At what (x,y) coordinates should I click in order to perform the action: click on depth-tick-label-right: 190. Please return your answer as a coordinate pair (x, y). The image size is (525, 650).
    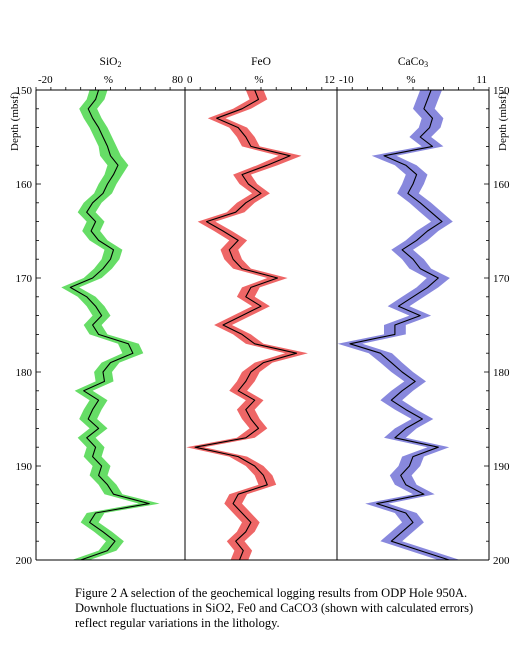
    Looking at the image, I should click on (501, 467).